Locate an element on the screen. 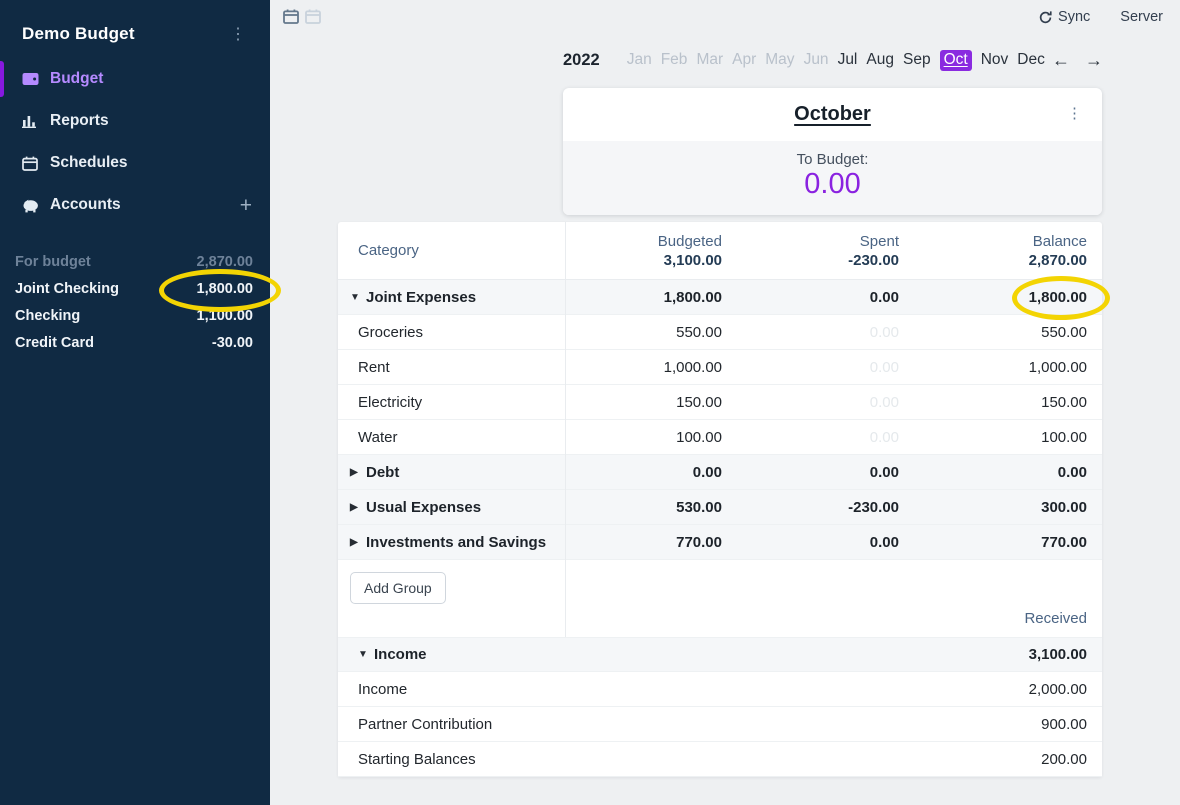  month-sep: Sep is located at coordinates (916, 59).